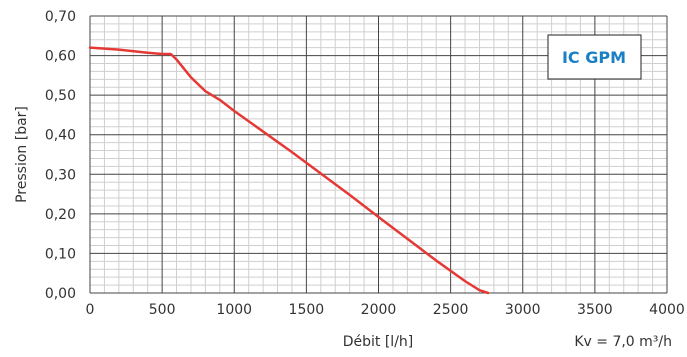 Image resolution: width=687 pixels, height=357 pixels. What do you see at coordinates (60, 254) in the screenshot?
I see `y-tick-label: 0,10` at bounding box center [60, 254].